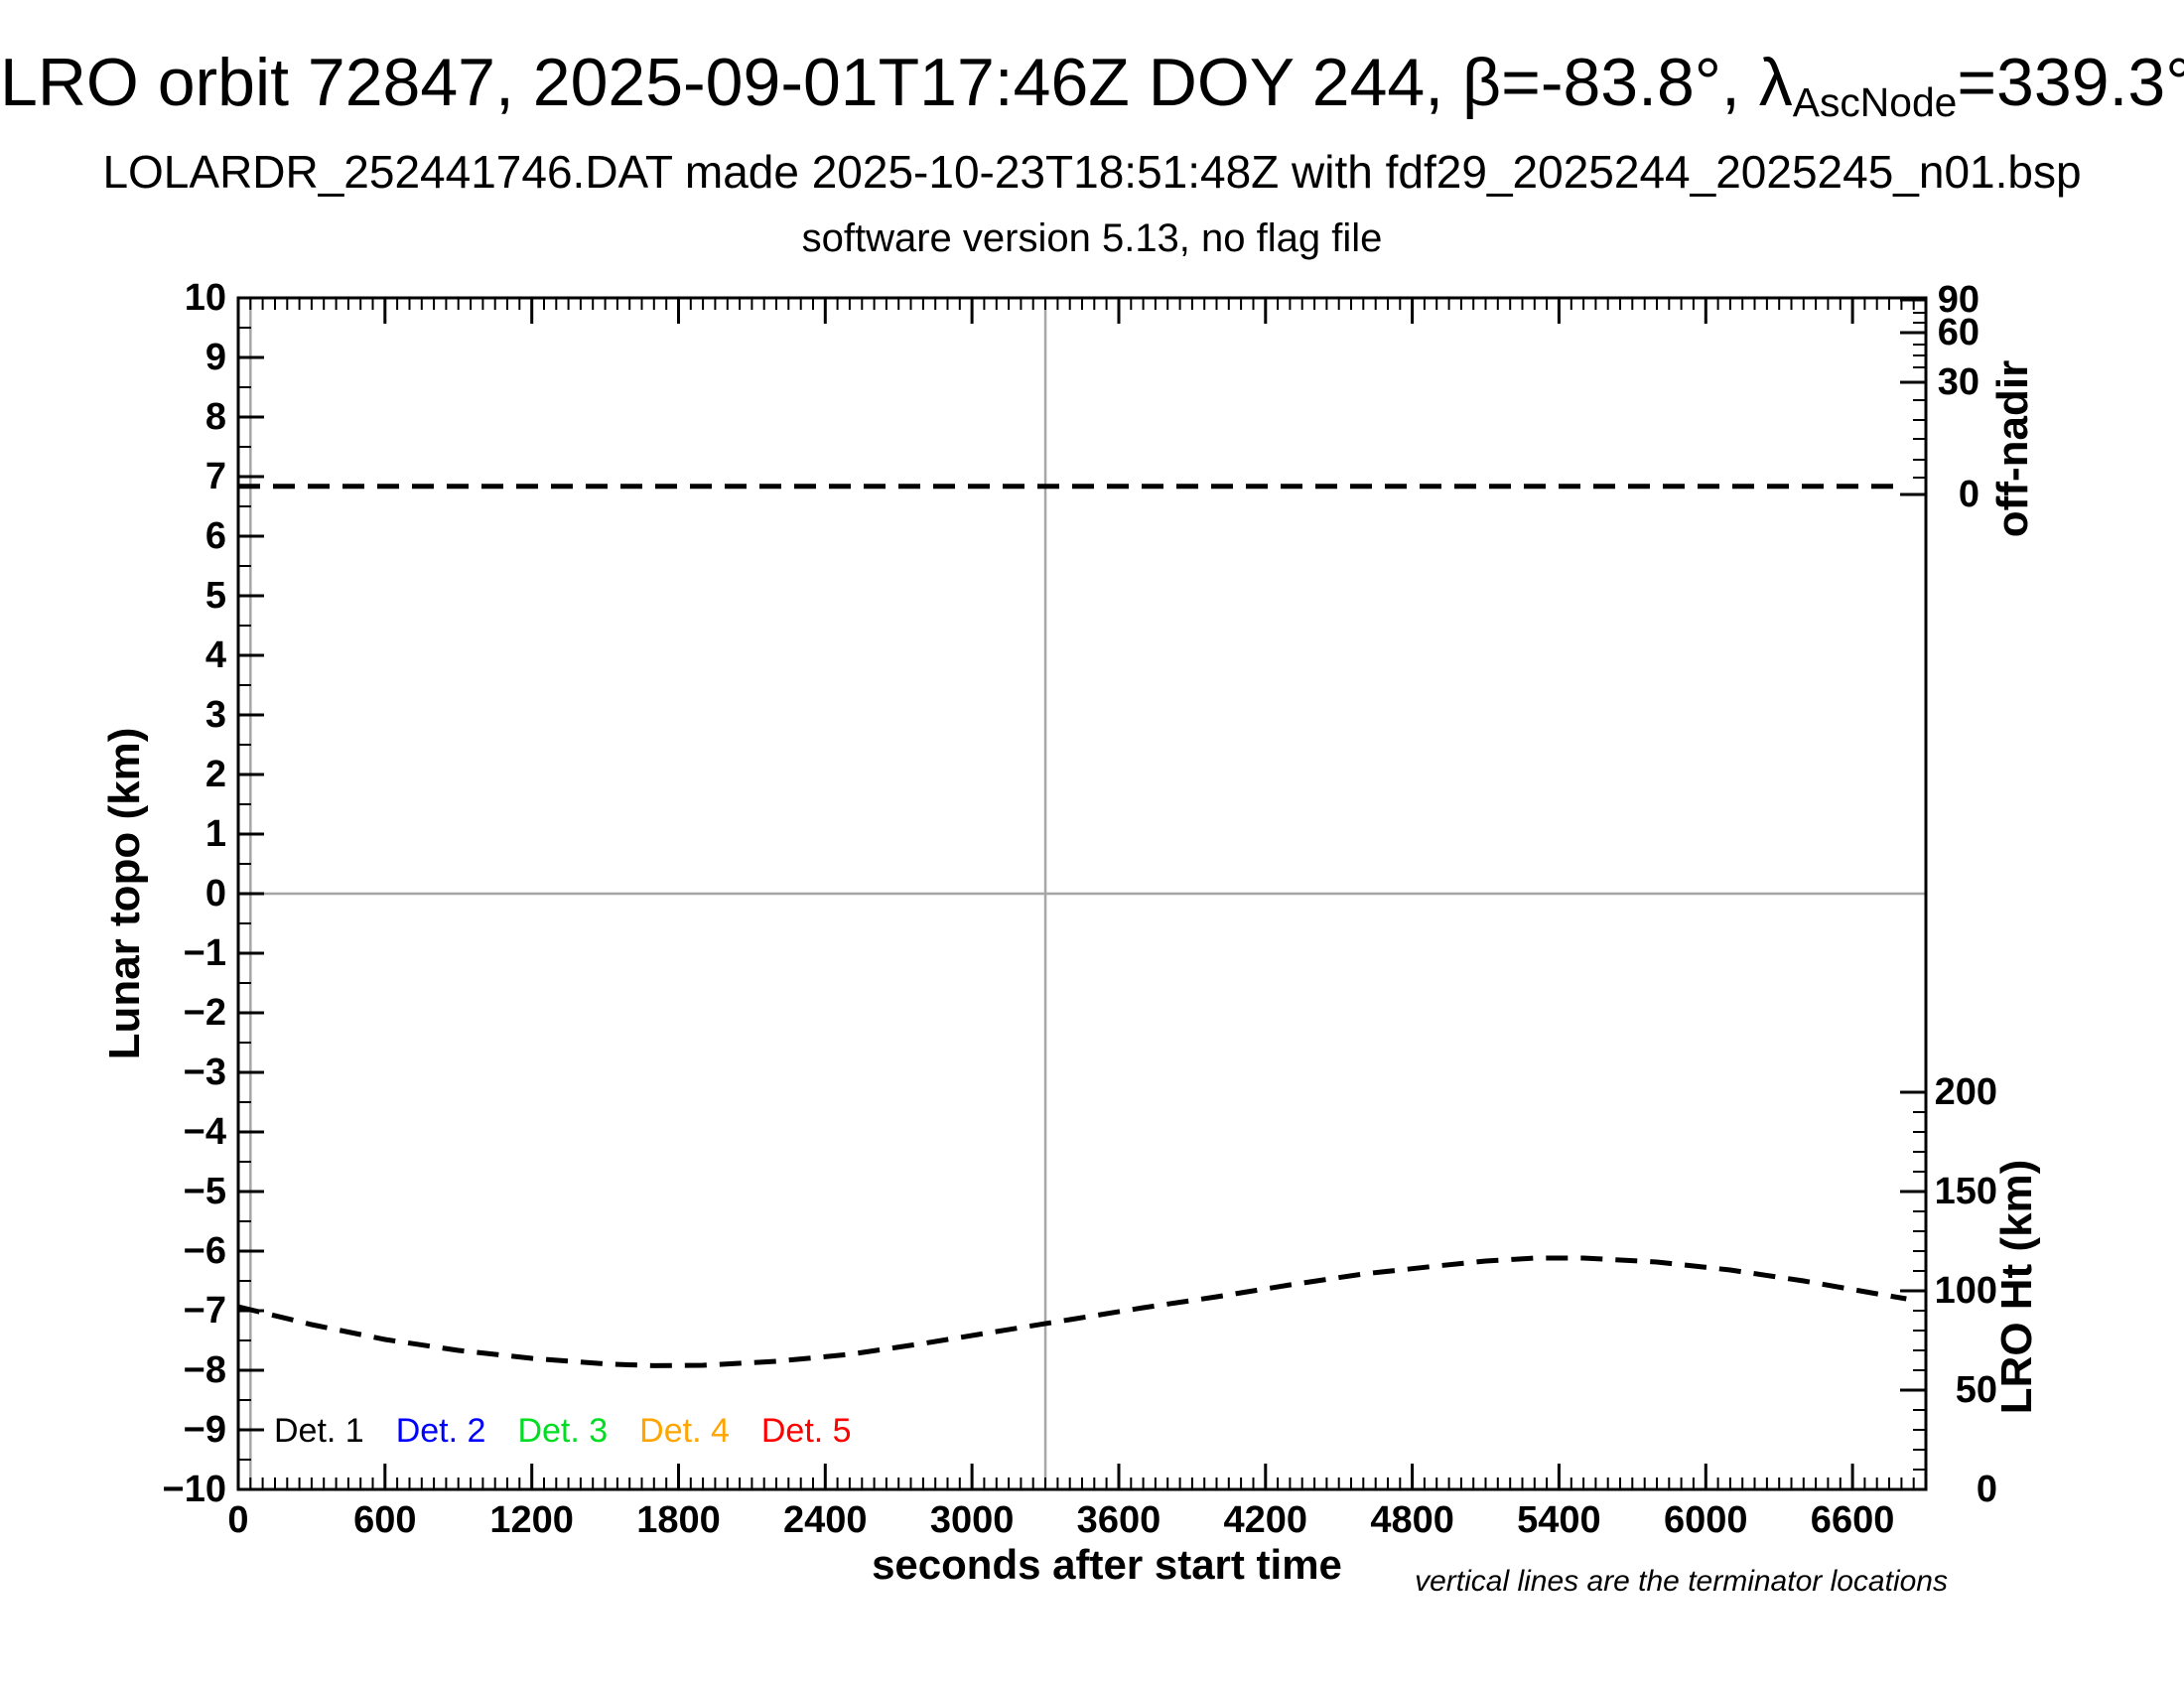  What do you see at coordinates (204, 1191) in the screenshot?
I see `y-left-tick-label: −5` at bounding box center [204, 1191].